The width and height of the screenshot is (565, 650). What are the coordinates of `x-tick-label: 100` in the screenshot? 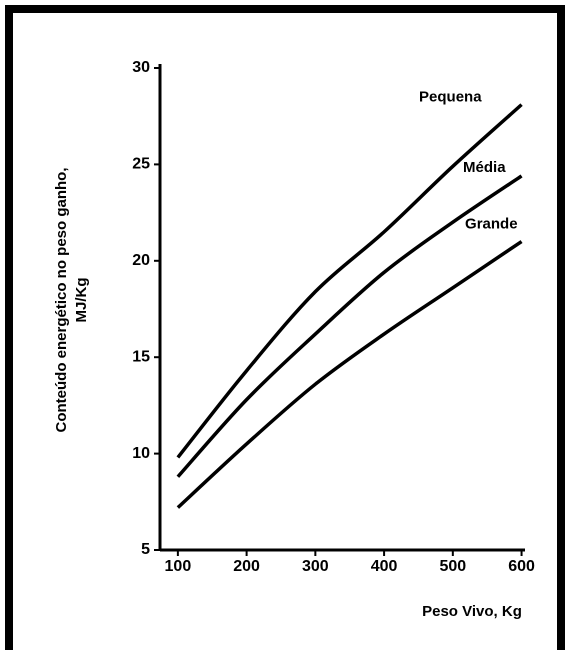 It's located at (178, 566).